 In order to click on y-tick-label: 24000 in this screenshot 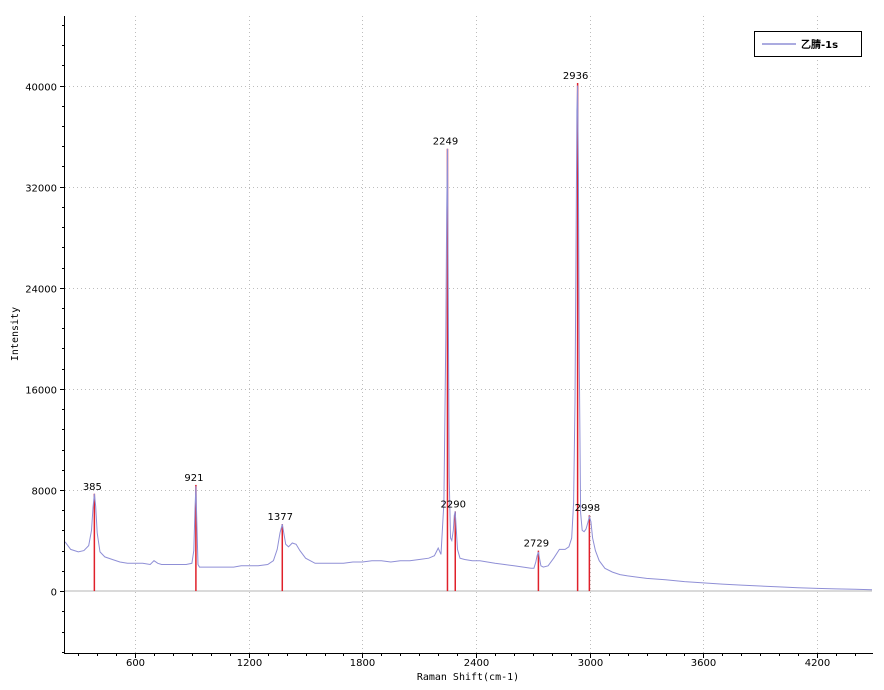, I will do `click(41, 290)`.